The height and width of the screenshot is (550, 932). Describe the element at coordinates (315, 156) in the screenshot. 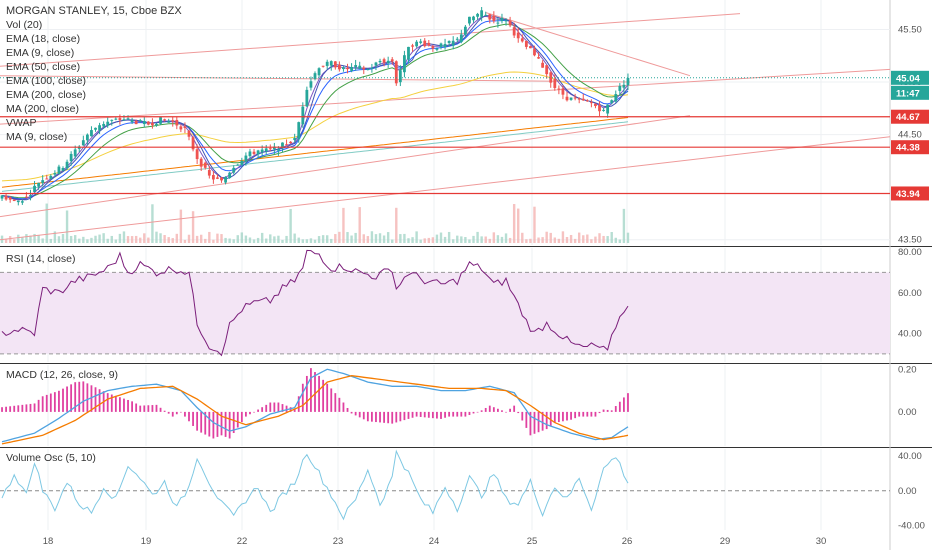

I see `ma-200-line` at that location.